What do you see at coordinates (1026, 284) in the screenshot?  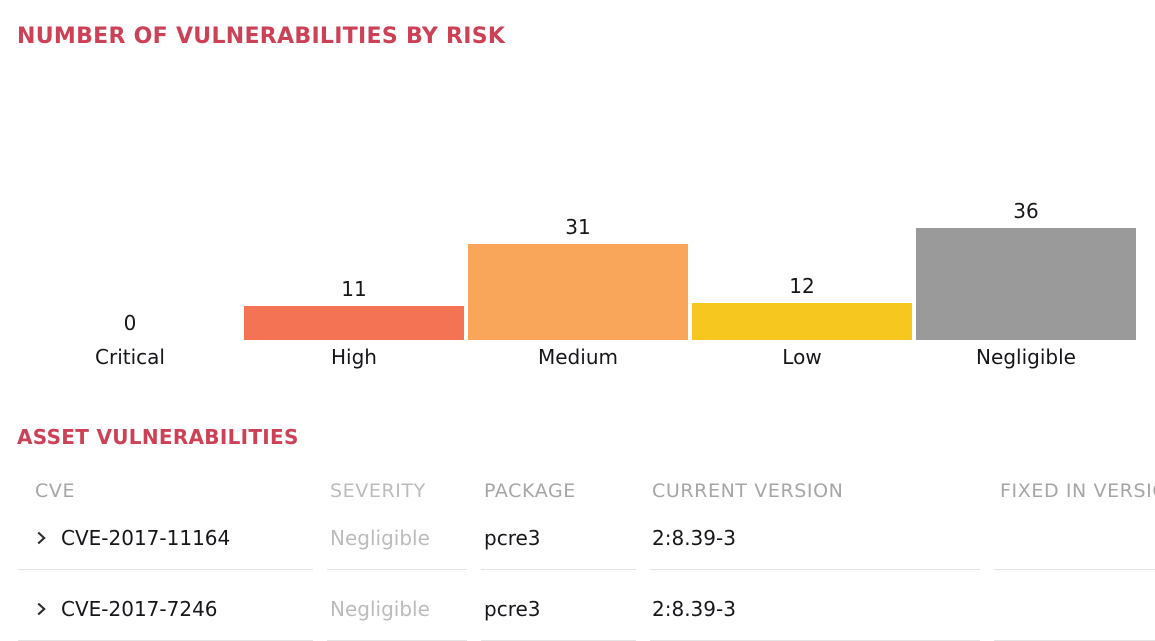 I see `bar-negligible` at bounding box center [1026, 284].